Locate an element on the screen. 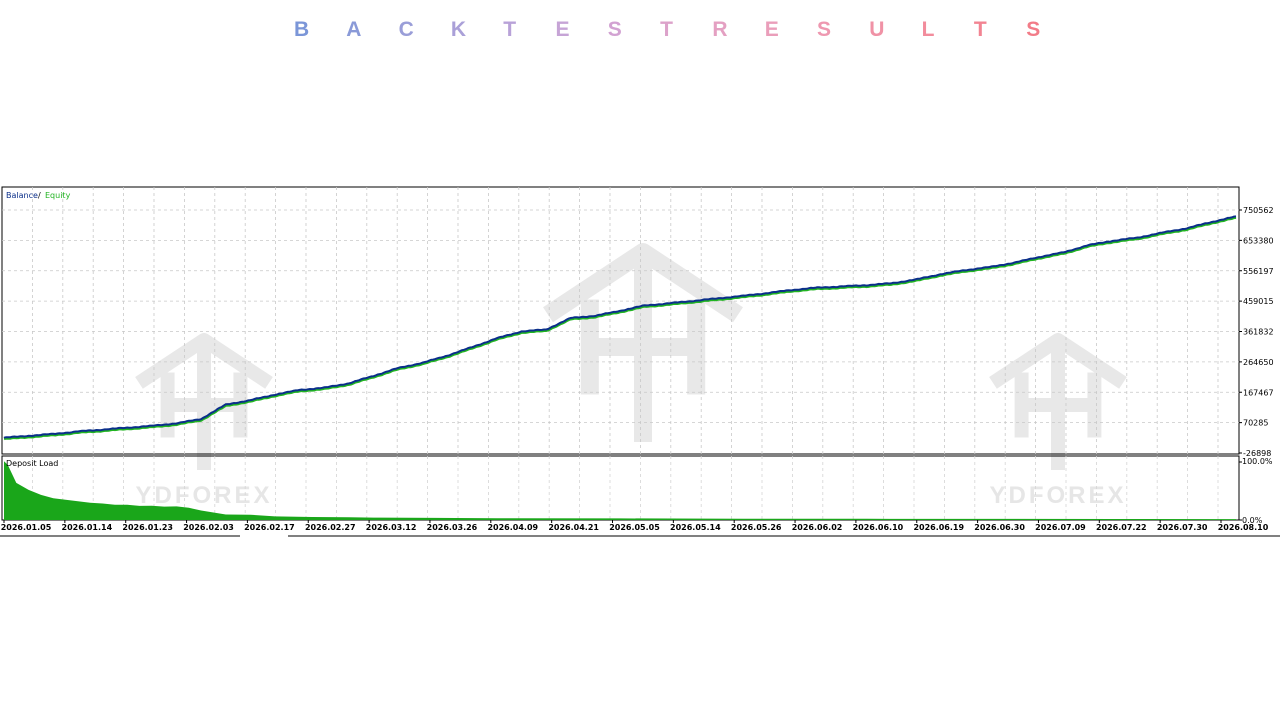  x-tick-label: 2026.02.17 is located at coordinates (269, 527).